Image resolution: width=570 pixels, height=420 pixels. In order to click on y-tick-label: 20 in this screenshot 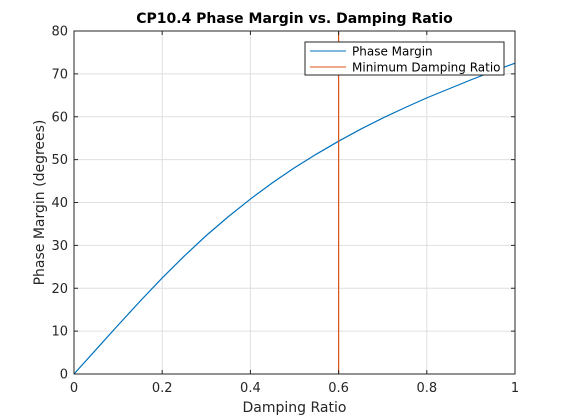, I will do `click(59, 289)`.